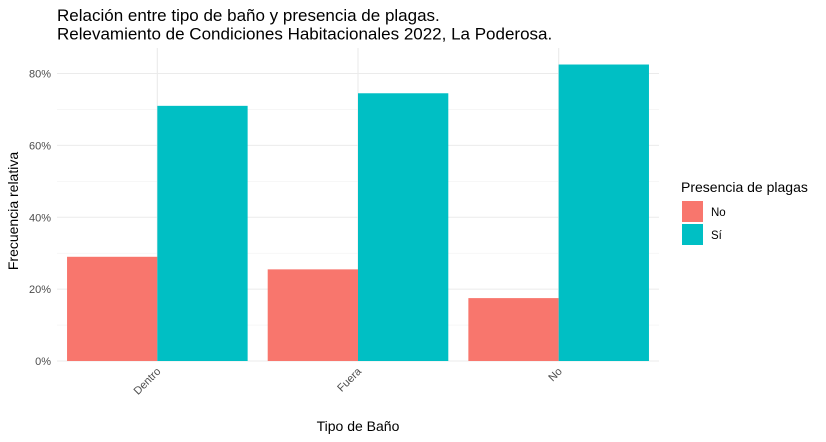 Image resolution: width=826 pixels, height=442 pixels. I want to click on y-tick-label: 60%, so click(40, 146).